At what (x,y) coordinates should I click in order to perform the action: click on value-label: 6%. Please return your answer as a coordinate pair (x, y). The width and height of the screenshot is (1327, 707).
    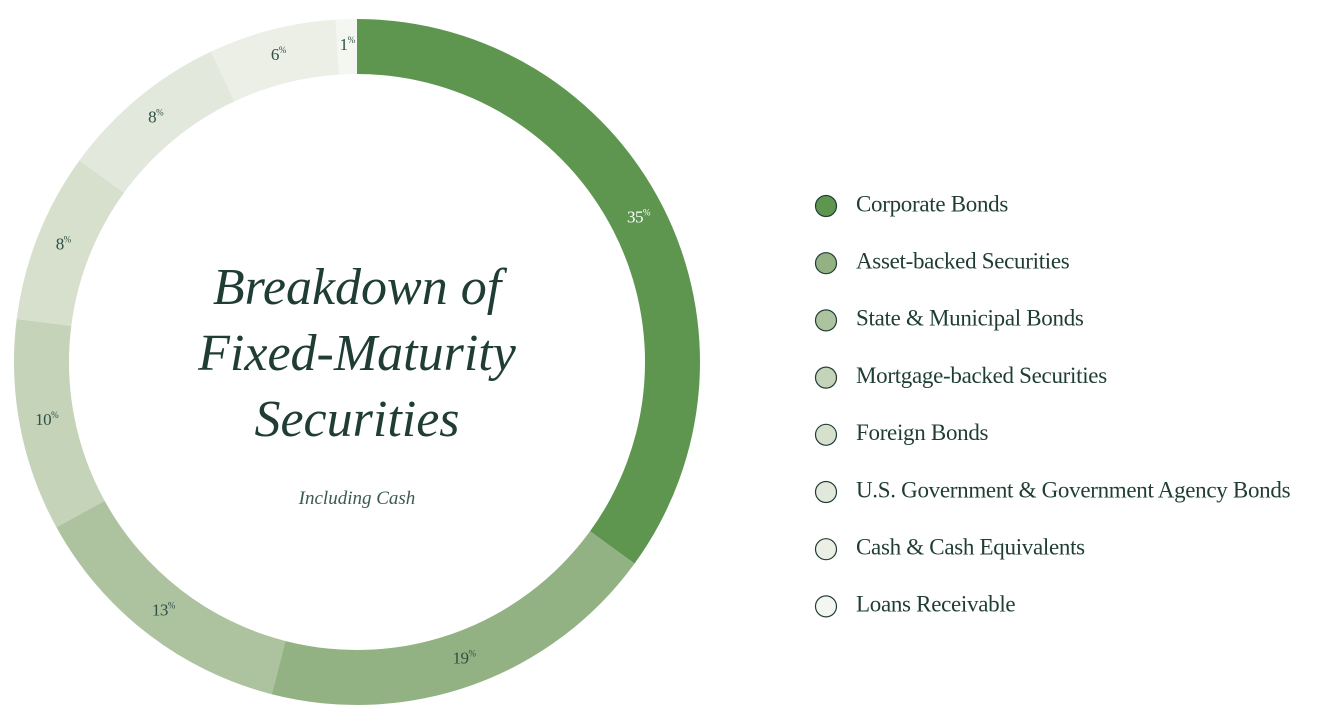
    Looking at the image, I should click on (279, 54).